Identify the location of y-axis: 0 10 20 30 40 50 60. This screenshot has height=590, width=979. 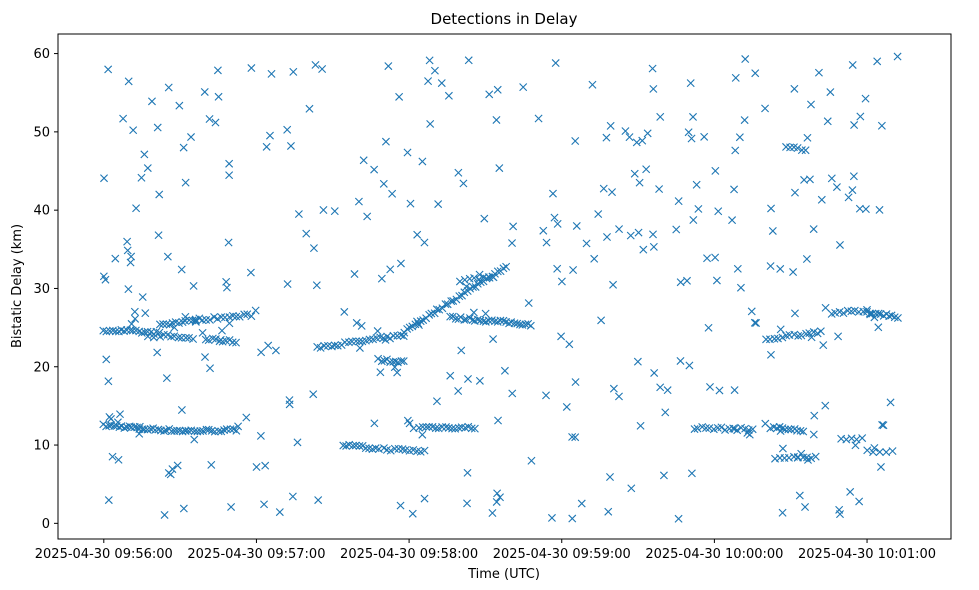
(45, 289).